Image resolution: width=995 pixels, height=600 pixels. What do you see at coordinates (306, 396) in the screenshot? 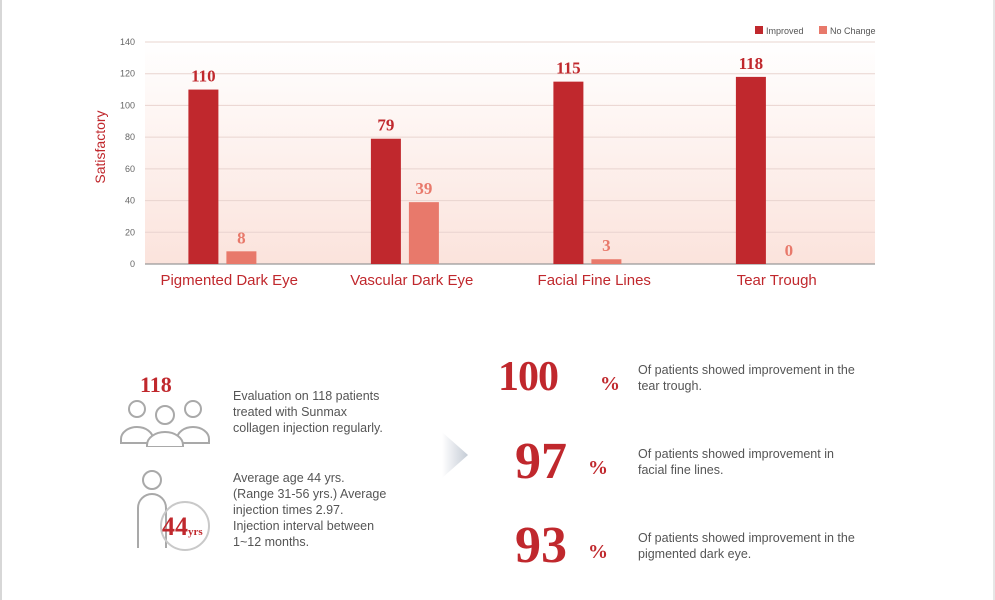
I see `patients-text-line: Evaluation on 118 patients` at bounding box center [306, 396].